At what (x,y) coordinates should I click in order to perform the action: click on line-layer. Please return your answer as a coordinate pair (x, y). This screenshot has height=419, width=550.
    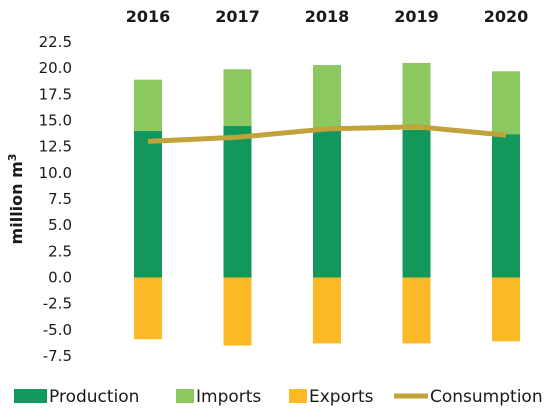
    Looking at the image, I should click on (327, 134).